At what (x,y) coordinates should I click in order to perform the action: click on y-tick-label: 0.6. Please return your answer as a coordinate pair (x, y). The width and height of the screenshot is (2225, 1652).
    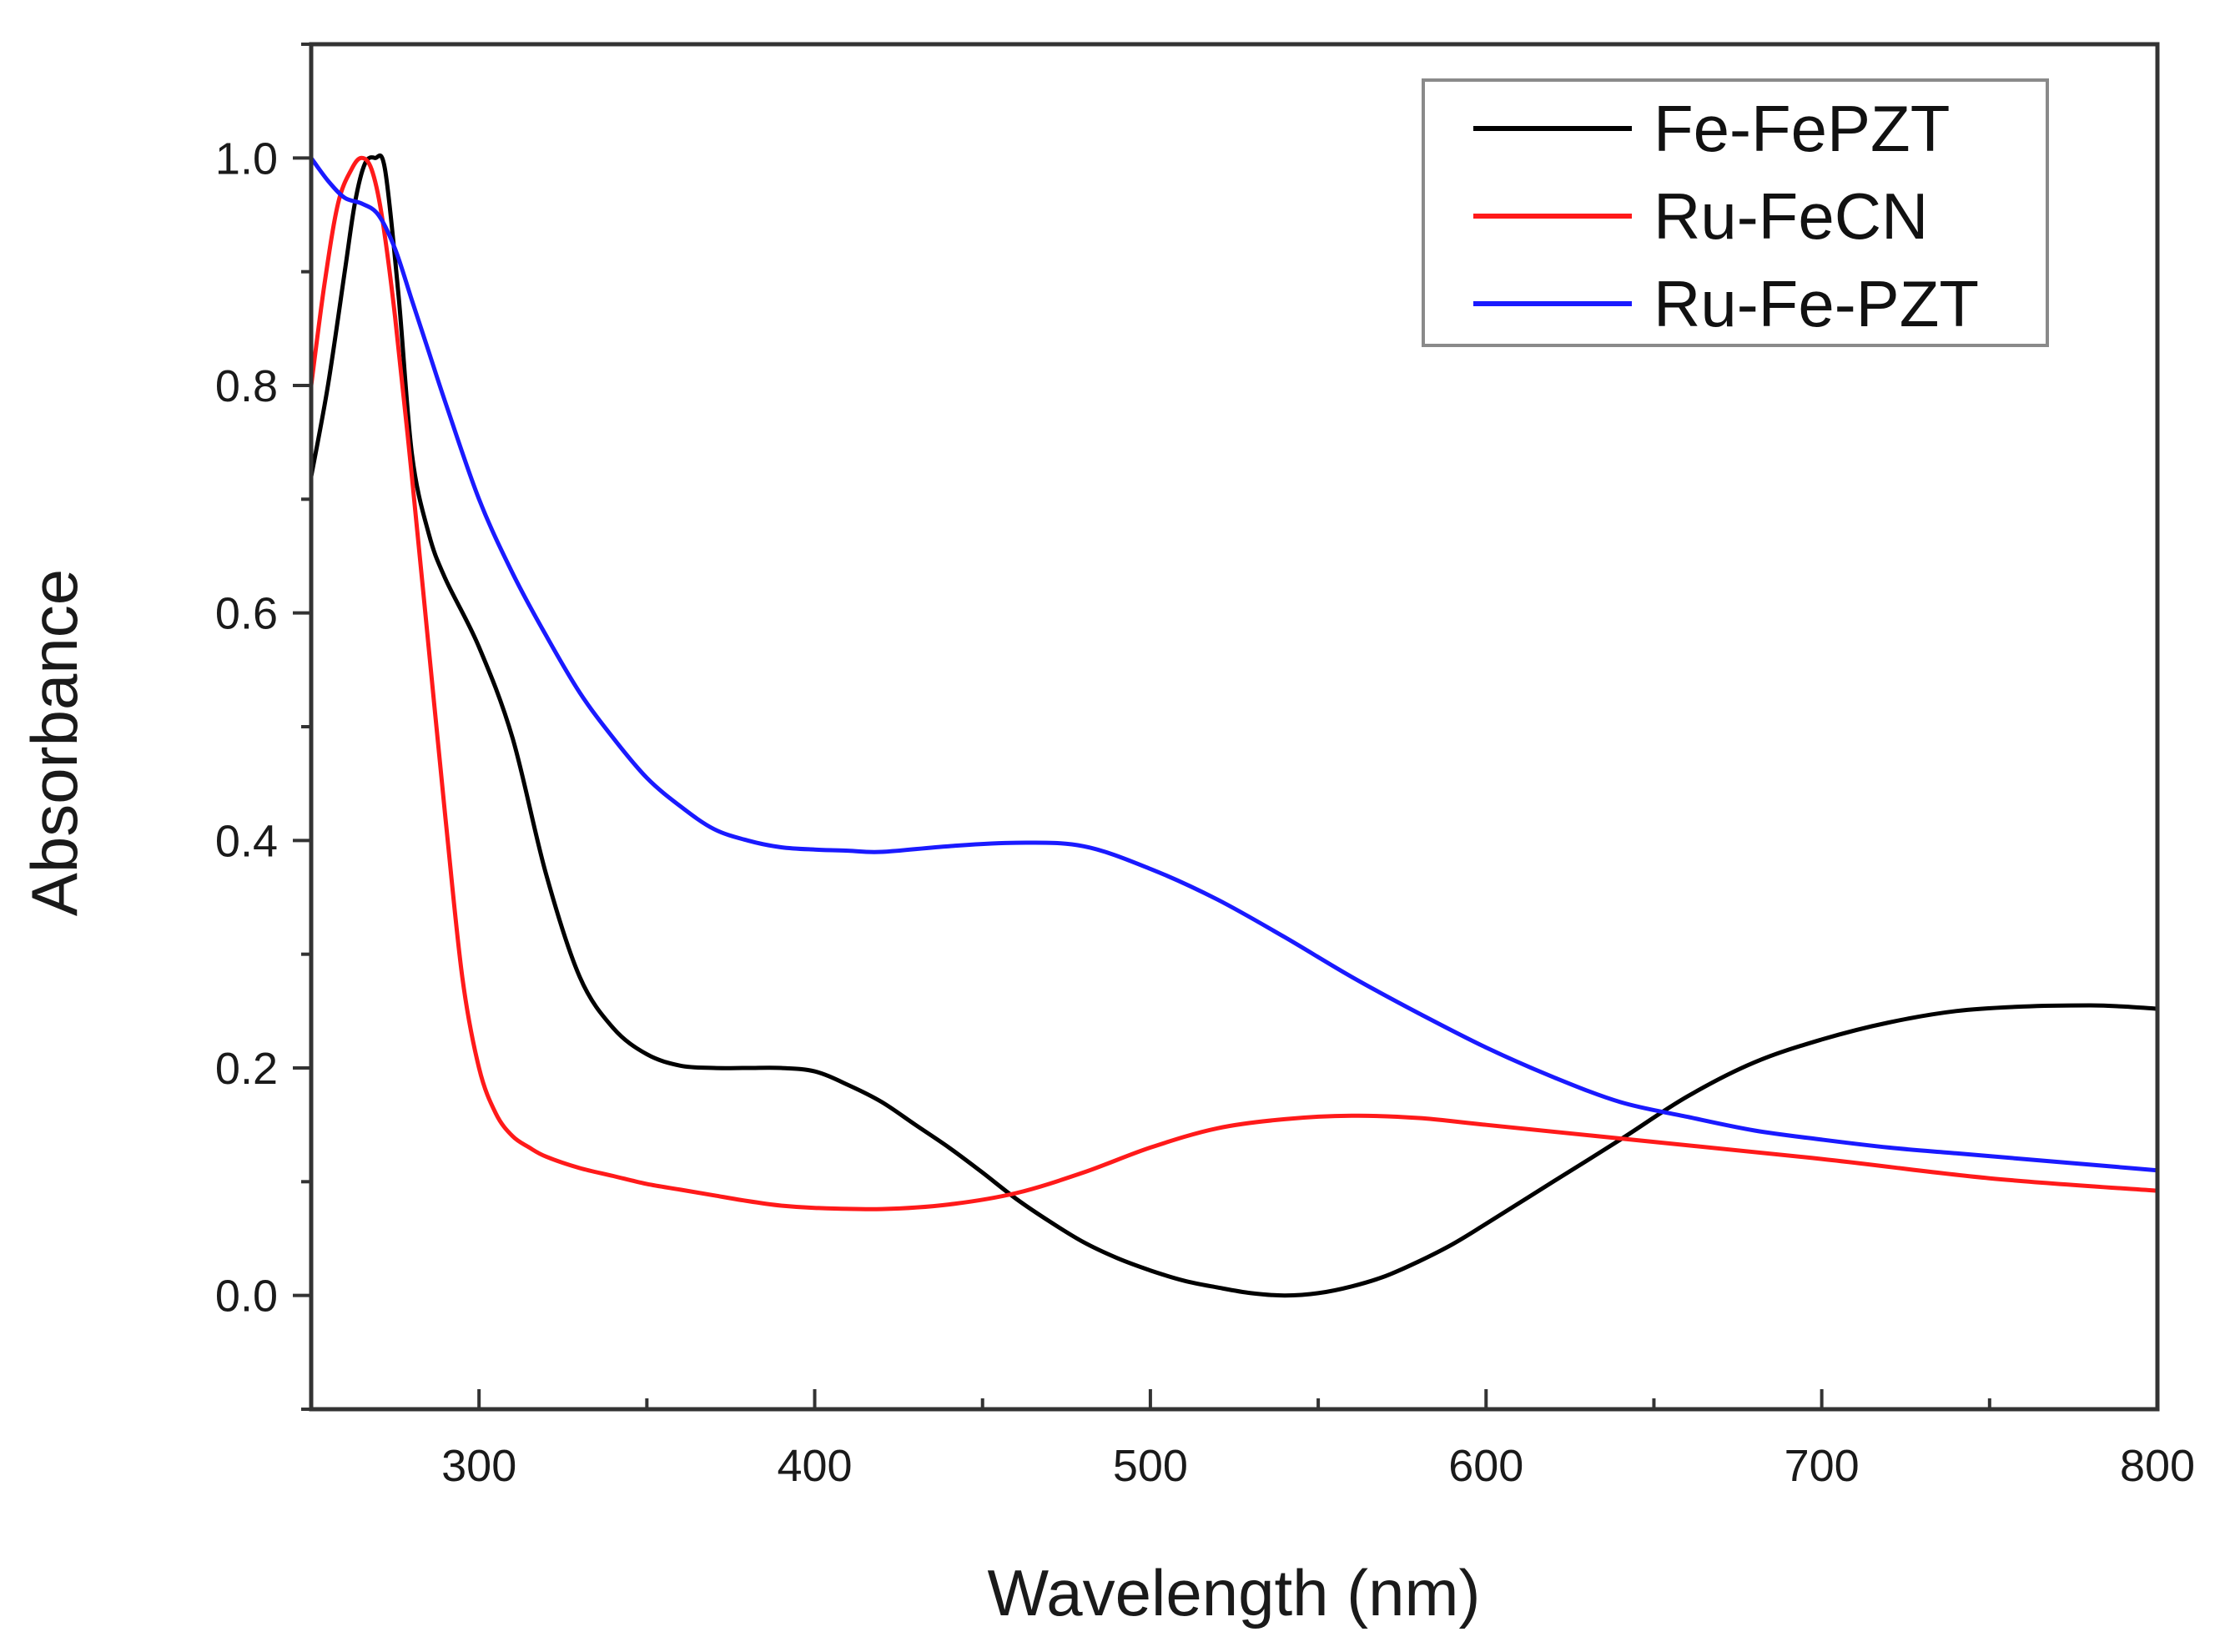
    Looking at the image, I should click on (247, 614).